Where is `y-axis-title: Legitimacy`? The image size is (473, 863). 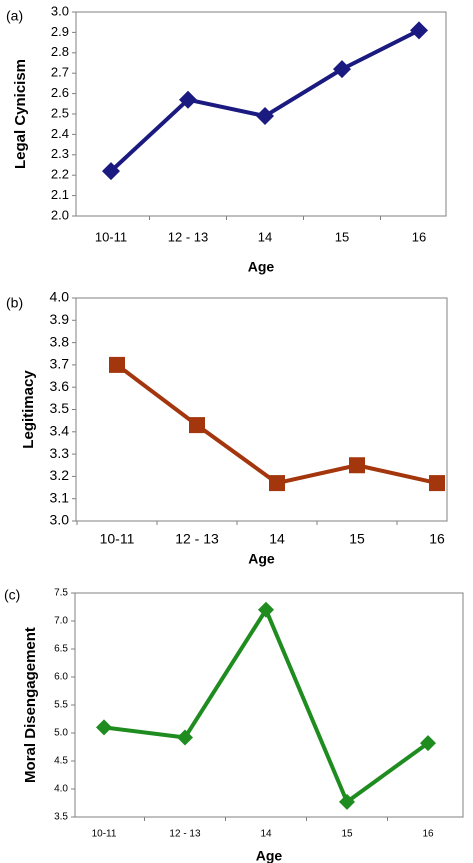
y-axis-title: Legitimacy is located at coordinates (28, 409).